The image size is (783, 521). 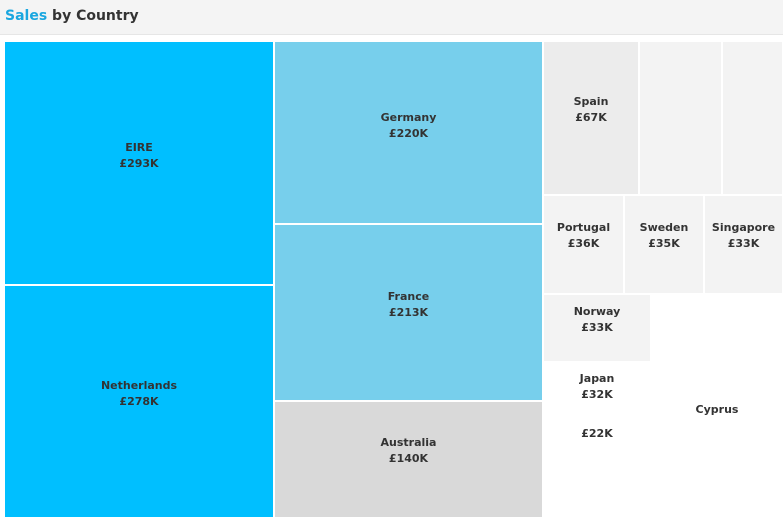 I want to click on country-name: Netherlands, so click(x=139, y=385).